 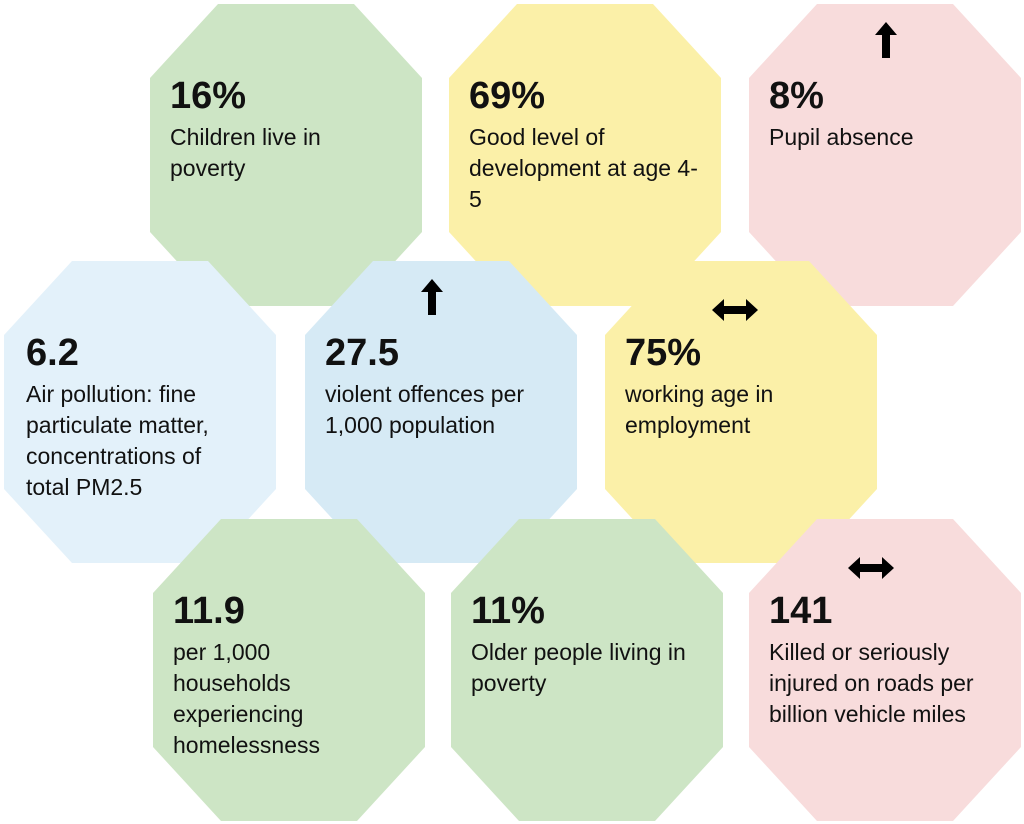 What do you see at coordinates (52, 353) in the screenshot?
I see `tile-value: 6.2` at bounding box center [52, 353].